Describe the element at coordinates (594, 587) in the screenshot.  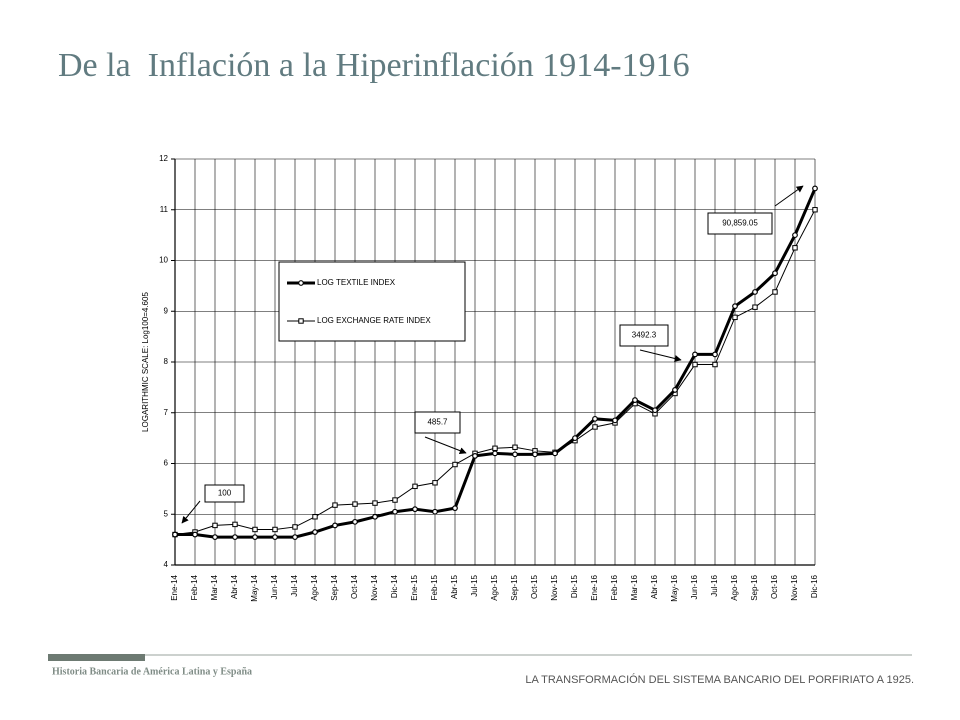
I see `x-tick-label: Ene-16` at that location.